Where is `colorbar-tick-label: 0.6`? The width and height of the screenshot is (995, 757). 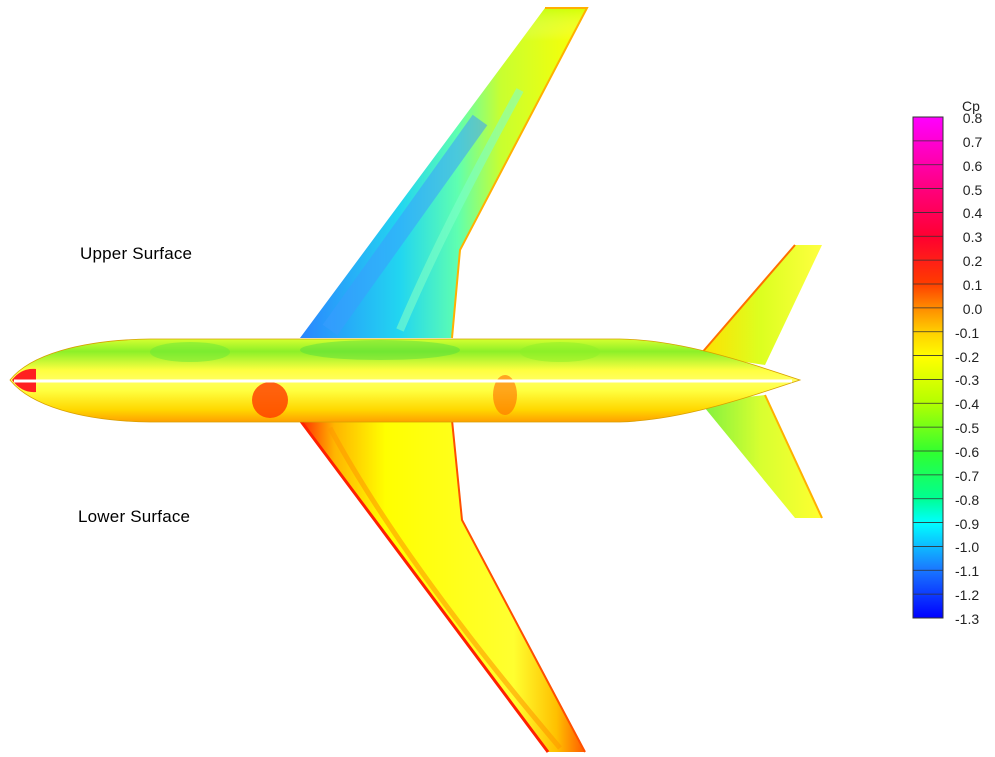
colorbar-tick-label: 0.6 is located at coordinates (969, 165).